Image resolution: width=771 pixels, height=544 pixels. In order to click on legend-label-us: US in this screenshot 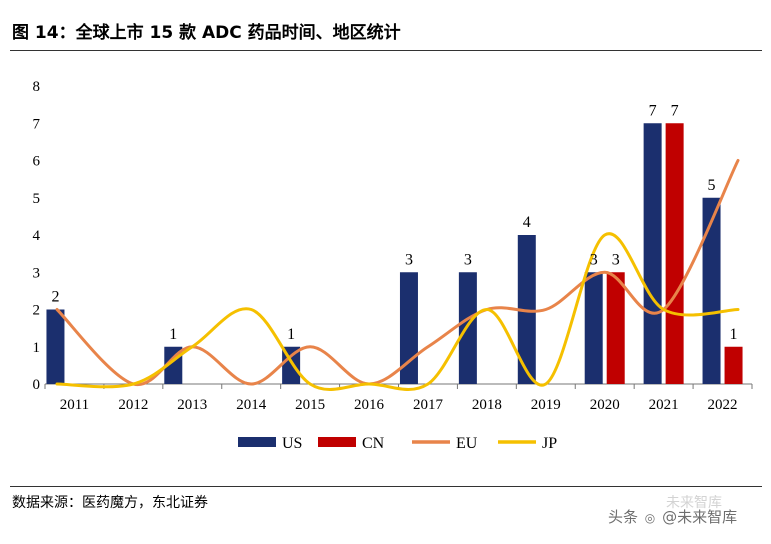, I will do `click(292, 443)`.